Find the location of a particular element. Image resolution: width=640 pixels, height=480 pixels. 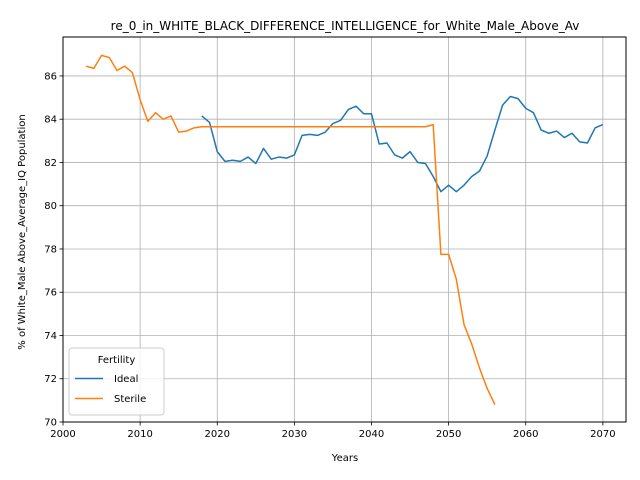

y-tick-label: 78 is located at coordinates (50, 249).